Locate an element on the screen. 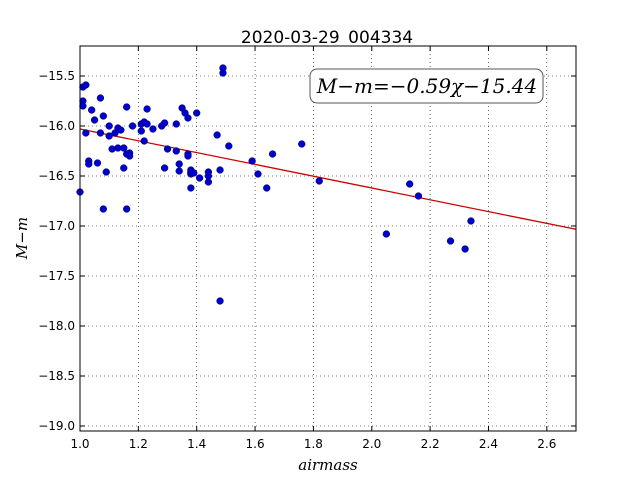 The image size is (640, 480). x-tick-label: 1.4 is located at coordinates (196, 444).